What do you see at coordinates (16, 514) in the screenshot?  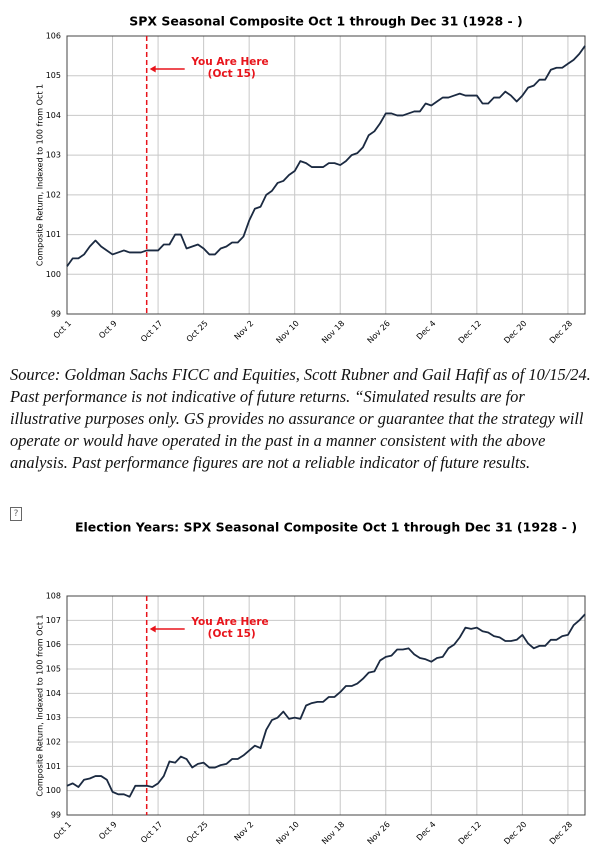 I see `broken-image-icon: ?` at bounding box center [16, 514].